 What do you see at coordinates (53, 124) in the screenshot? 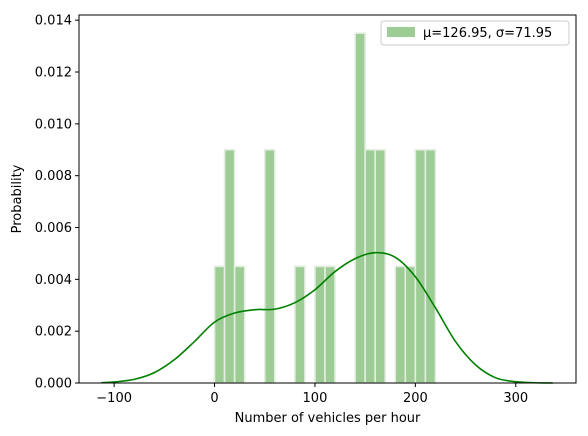
I see `y-tick-label: 0.010` at bounding box center [53, 124].